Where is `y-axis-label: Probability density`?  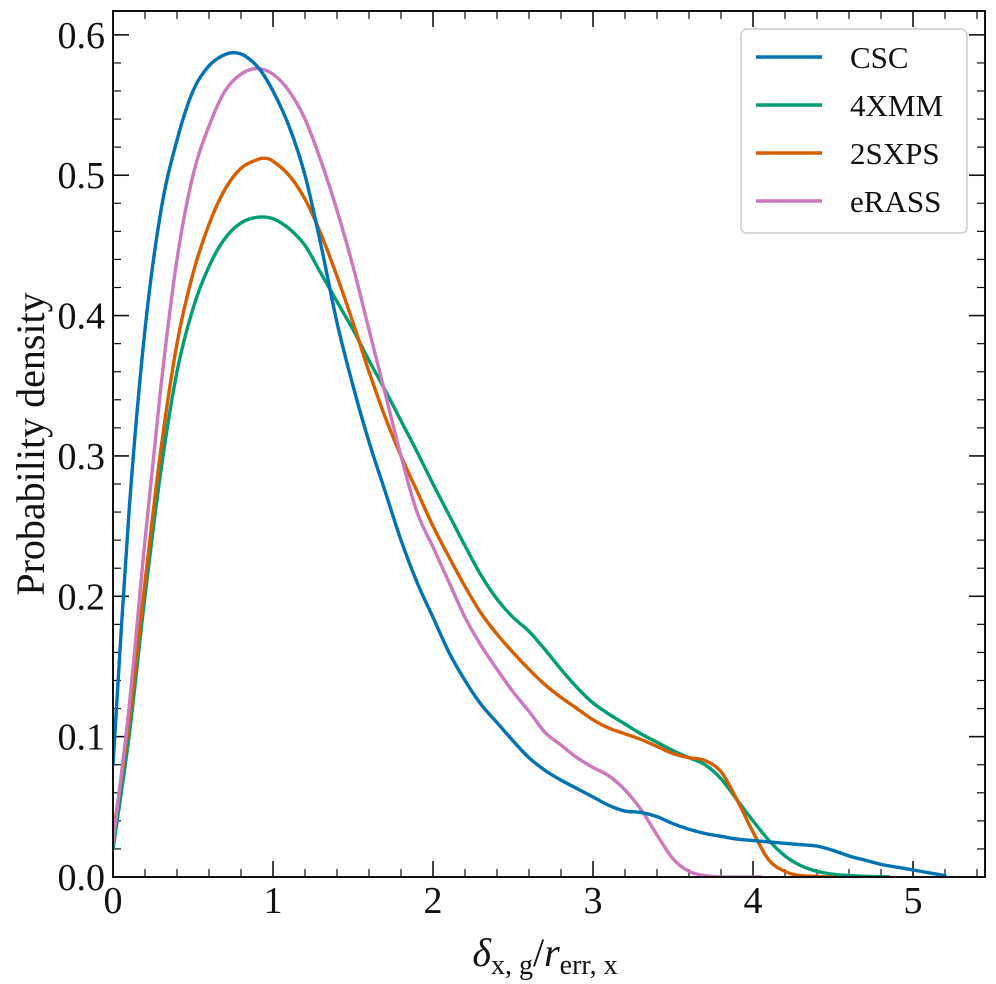
y-axis-label: Probability density is located at coordinates (30, 443).